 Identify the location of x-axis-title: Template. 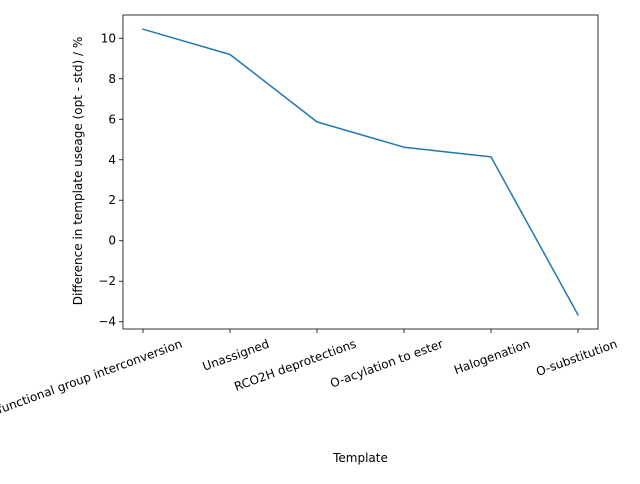
(360, 458).